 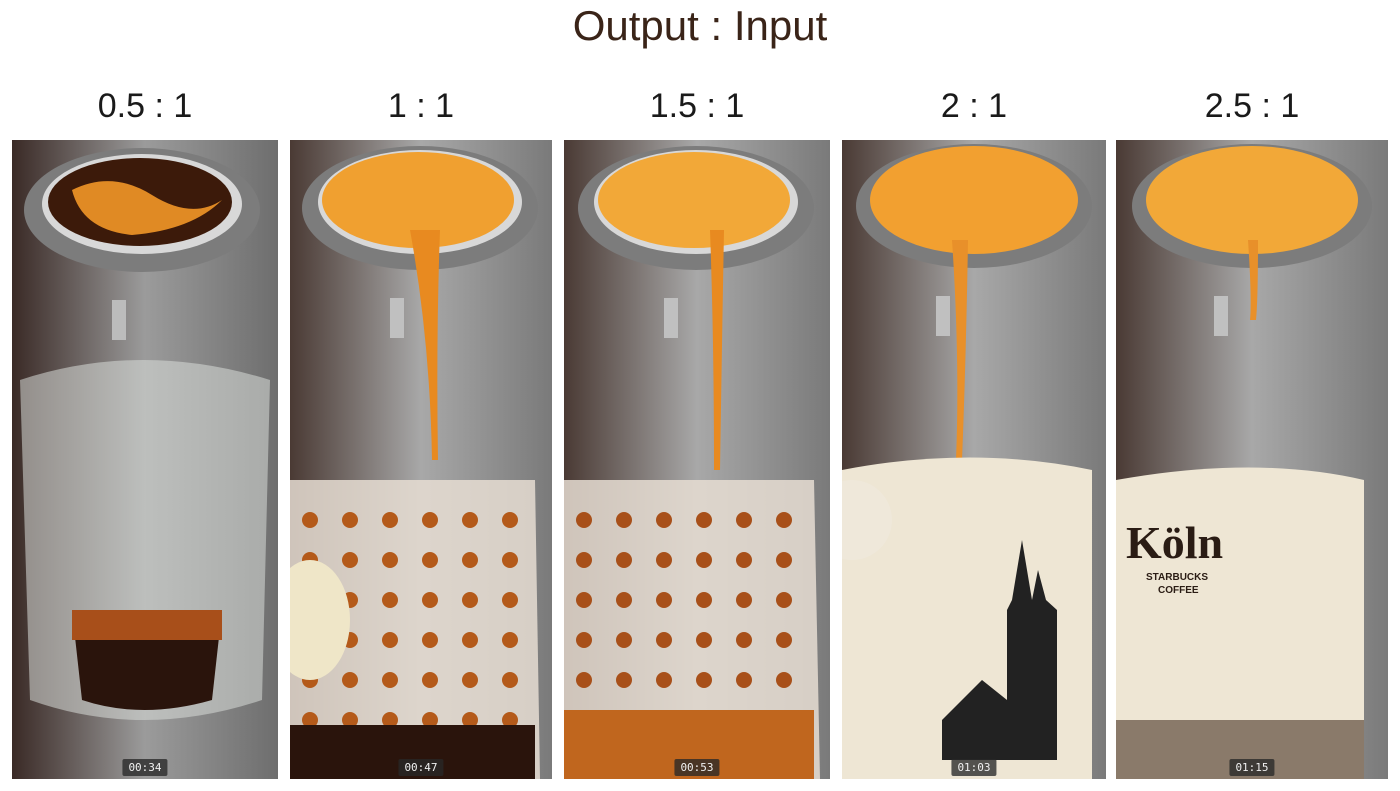 What do you see at coordinates (1178, 590) in the screenshot?
I see `mug-brand-text-2: COFFEE` at bounding box center [1178, 590].